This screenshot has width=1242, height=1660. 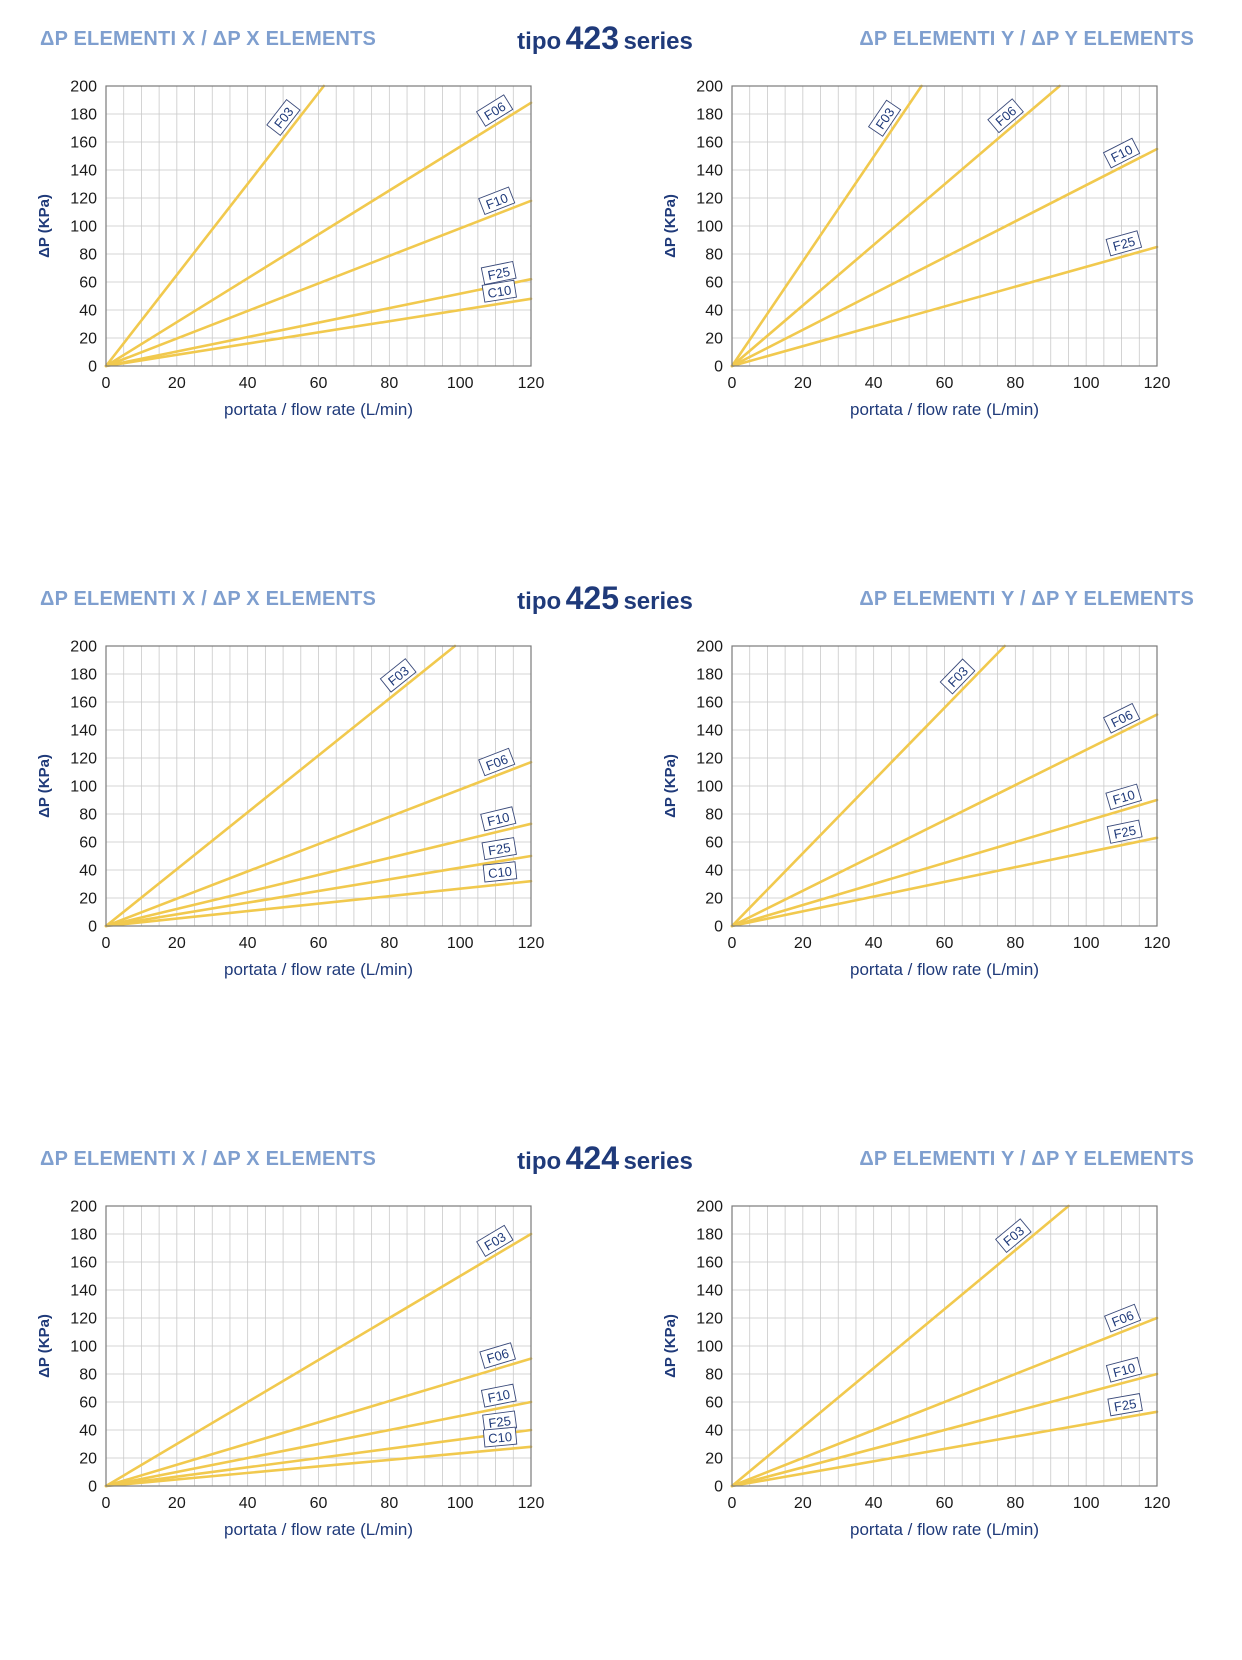 What do you see at coordinates (592, 598) in the screenshot?
I see `series-number: 425` at bounding box center [592, 598].